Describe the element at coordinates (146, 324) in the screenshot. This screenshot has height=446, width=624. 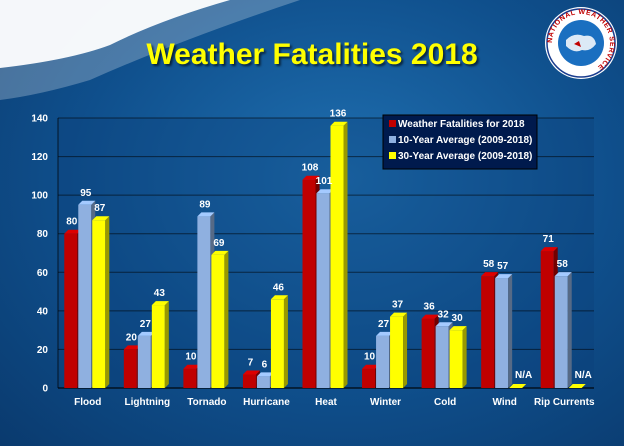
I see `data-label: 27` at that location.